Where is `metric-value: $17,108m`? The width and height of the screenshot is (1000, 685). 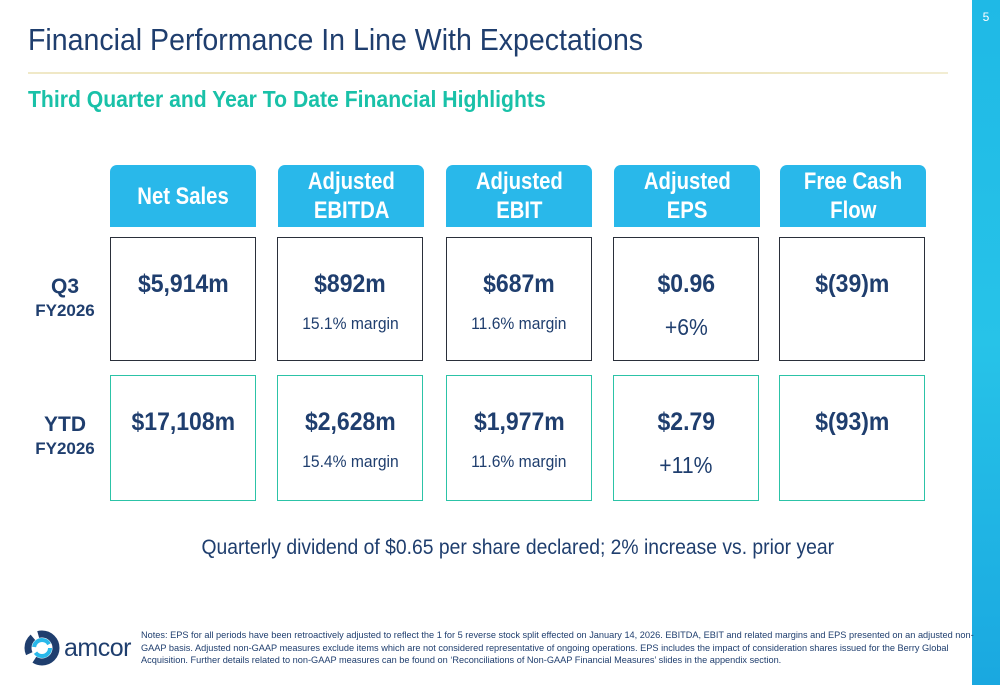
metric-value: $17,108m is located at coordinates (183, 422).